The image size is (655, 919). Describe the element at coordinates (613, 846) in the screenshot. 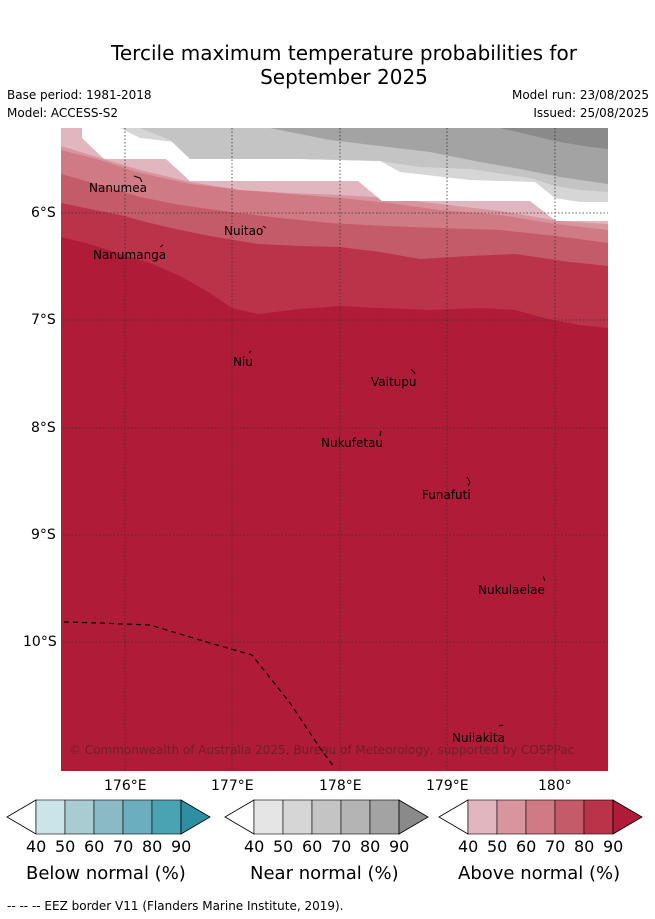

I see `colorbar-above-tick-label: 90` at that location.